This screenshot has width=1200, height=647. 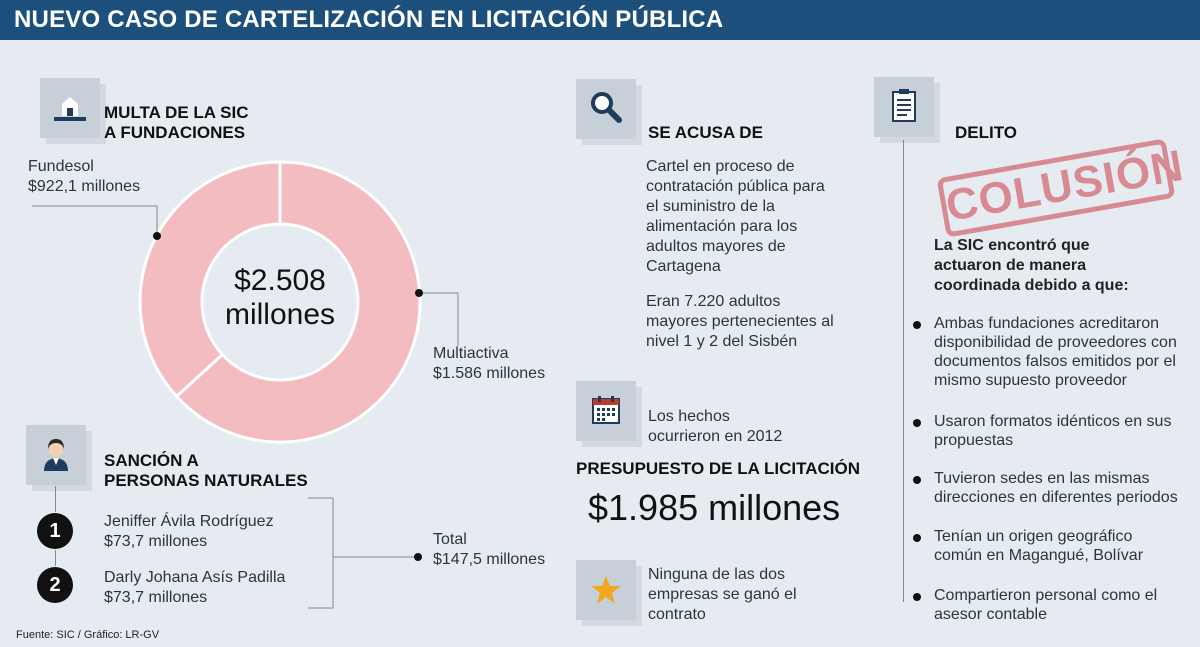 I want to click on leader-line-fundesol, so click(x=95, y=220).